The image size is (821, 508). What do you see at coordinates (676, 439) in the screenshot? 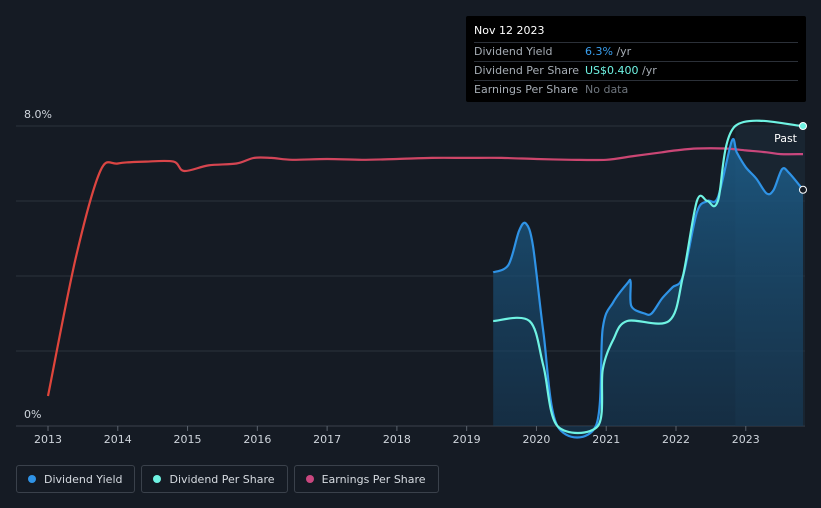
I see `x-tick-label: 2022` at bounding box center [676, 439].